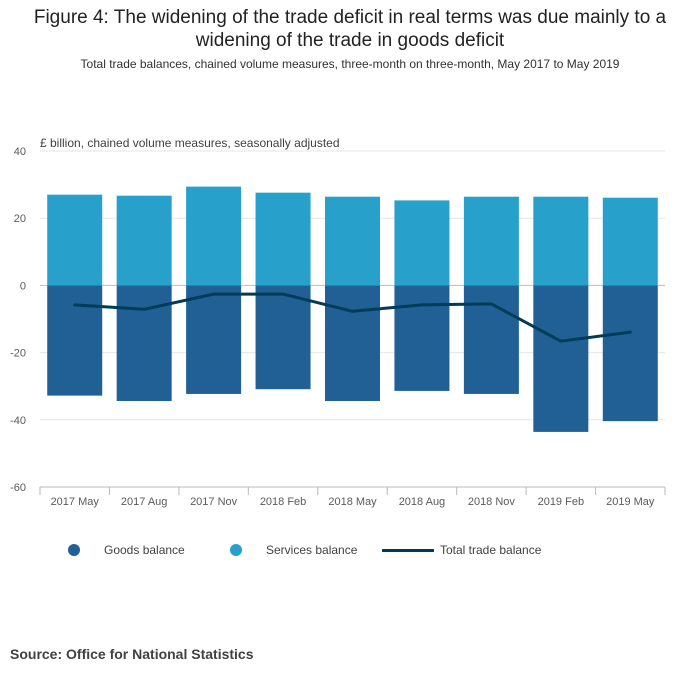 Image resolution: width=700 pixels, height=682 pixels. Describe the element at coordinates (312, 550) in the screenshot. I see `legend-label-services: Services balance` at that location.